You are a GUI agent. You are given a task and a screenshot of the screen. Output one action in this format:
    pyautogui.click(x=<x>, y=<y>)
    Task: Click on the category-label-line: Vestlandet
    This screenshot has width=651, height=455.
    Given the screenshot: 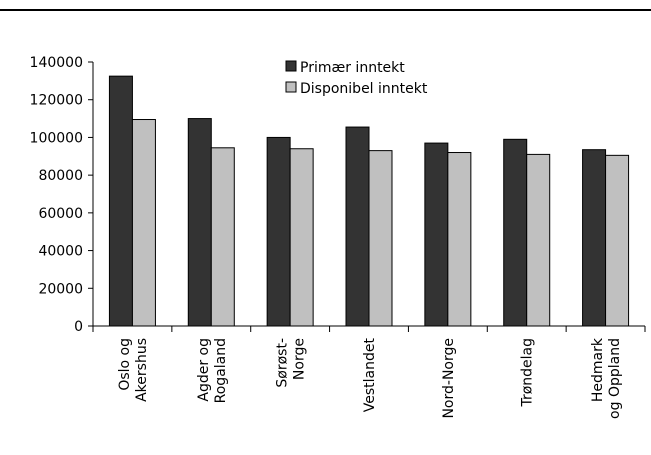 What is the action you would take?
    pyautogui.click(x=370, y=374)
    